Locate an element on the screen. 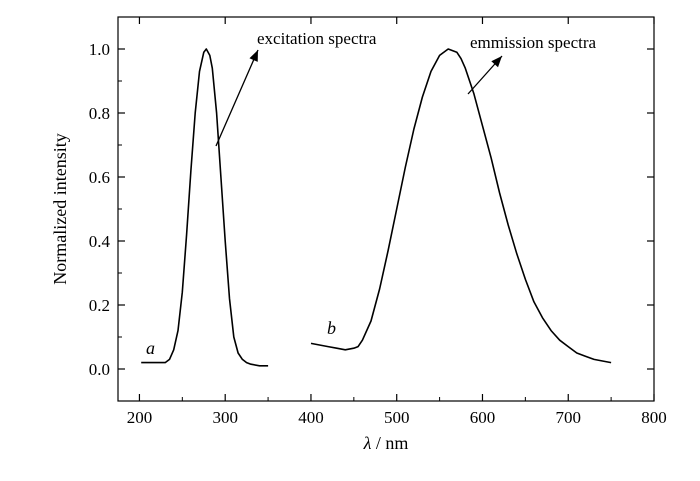 The height and width of the screenshot is (481, 700). x-axis-unit: / nm is located at coordinates (392, 443).